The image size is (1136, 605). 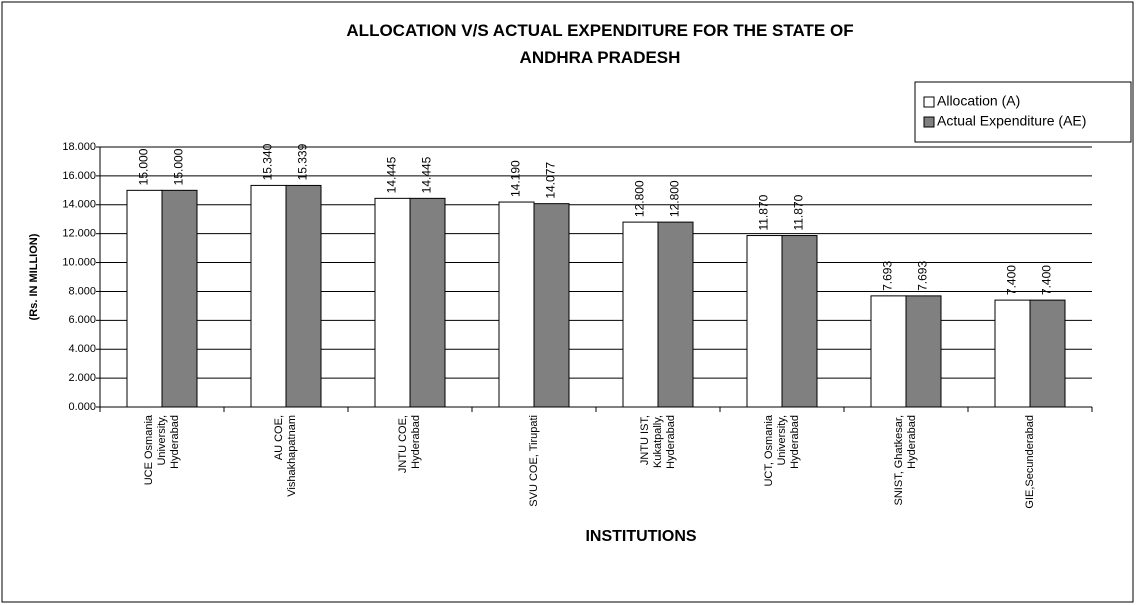 What do you see at coordinates (1023, 112) in the screenshot?
I see `legend` at bounding box center [1023, 112].